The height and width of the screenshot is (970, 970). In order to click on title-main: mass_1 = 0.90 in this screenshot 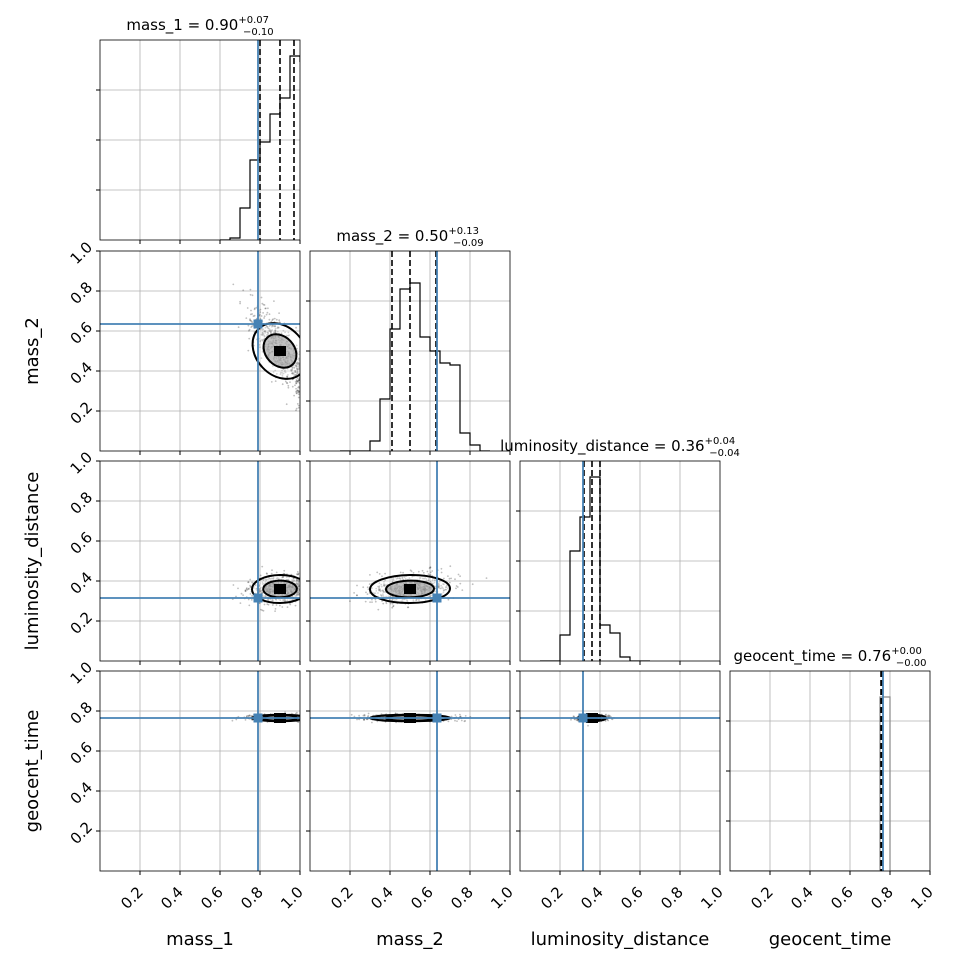, I will do `click(182, 25)`.